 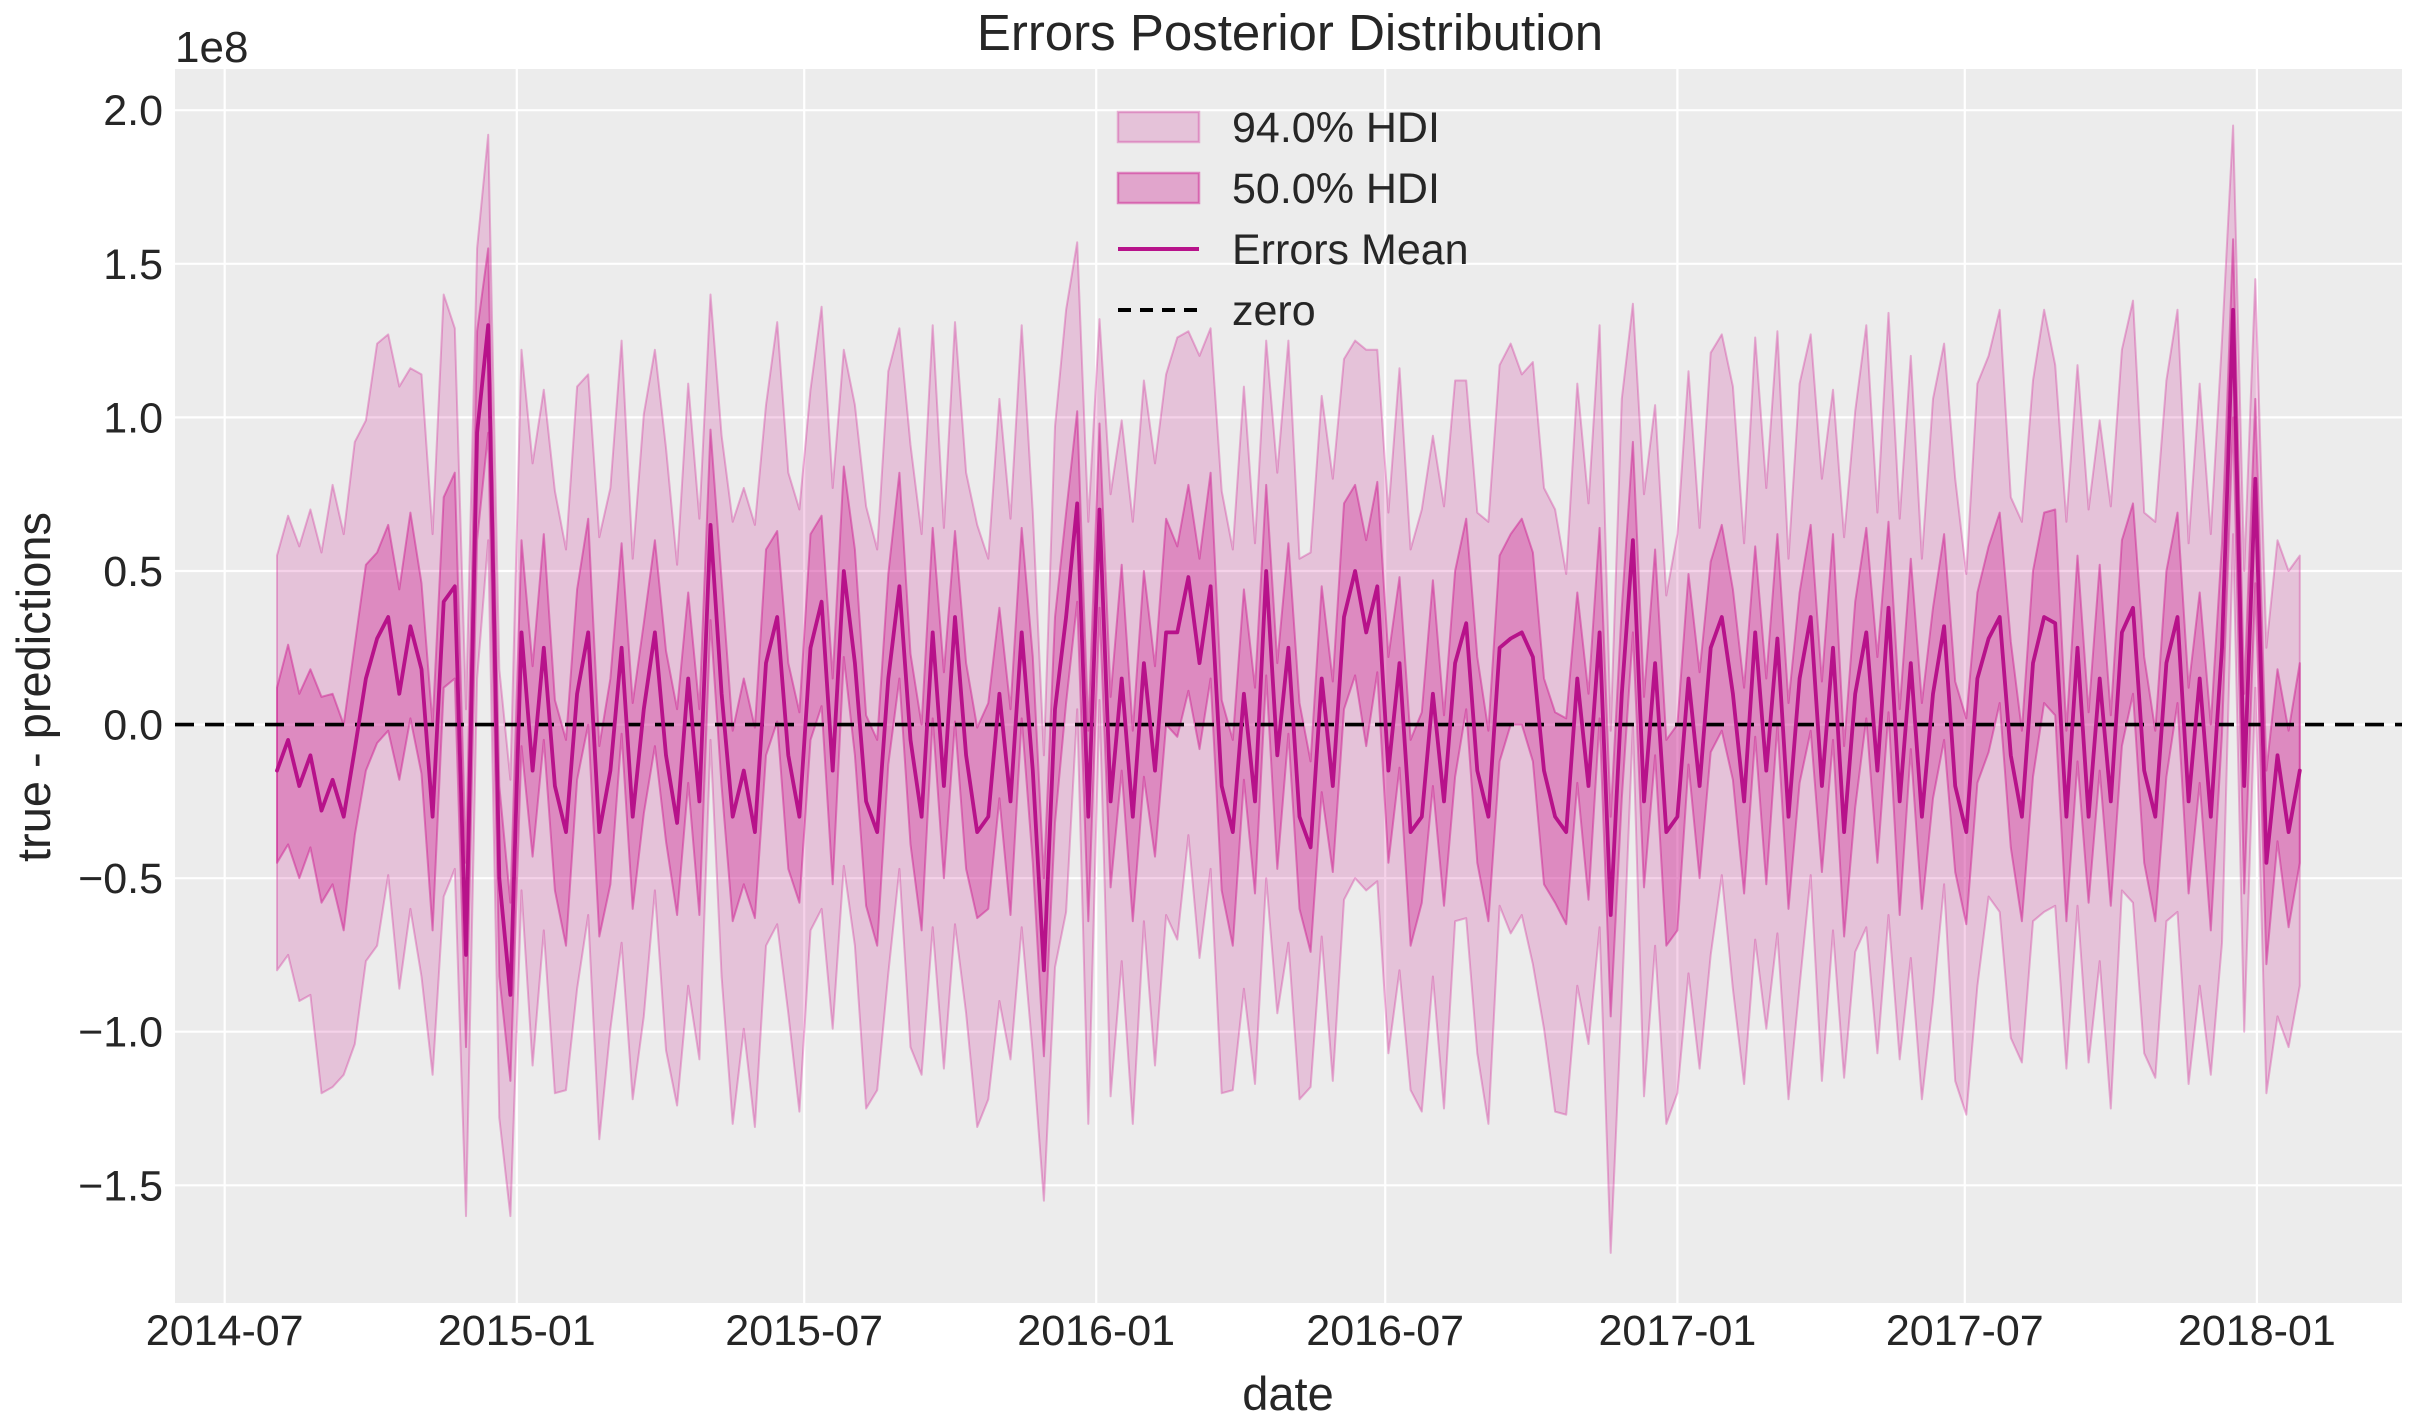 I want to click on y-tick-label: 2.0, so click(x=133, y=111).